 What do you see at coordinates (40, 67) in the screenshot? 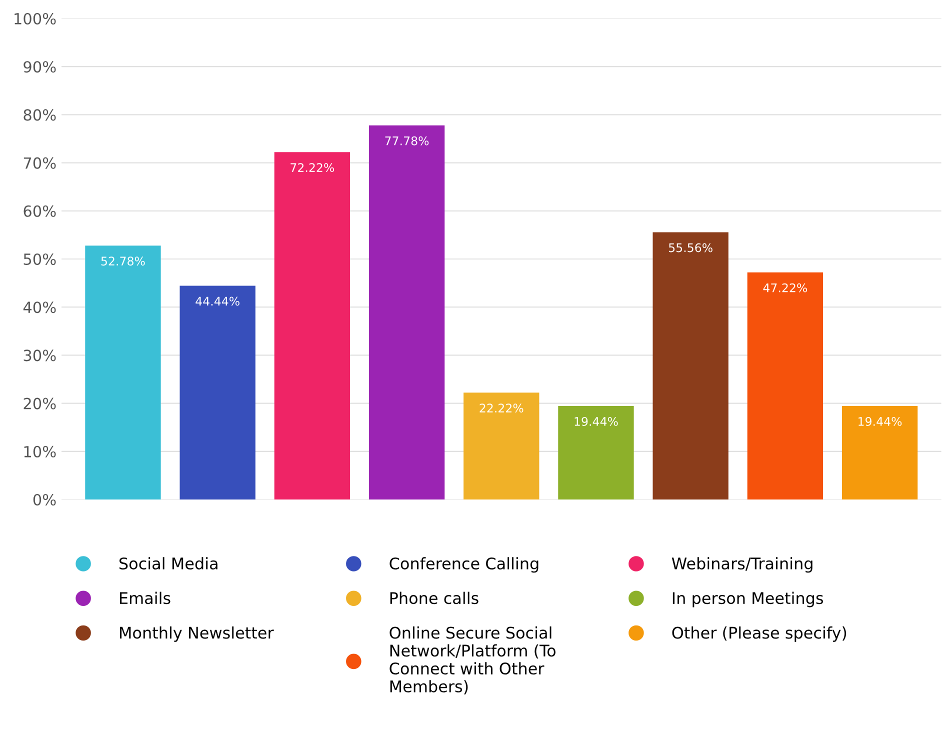
I see `y-tick-label: 90%` at bounding box center [40, 67].